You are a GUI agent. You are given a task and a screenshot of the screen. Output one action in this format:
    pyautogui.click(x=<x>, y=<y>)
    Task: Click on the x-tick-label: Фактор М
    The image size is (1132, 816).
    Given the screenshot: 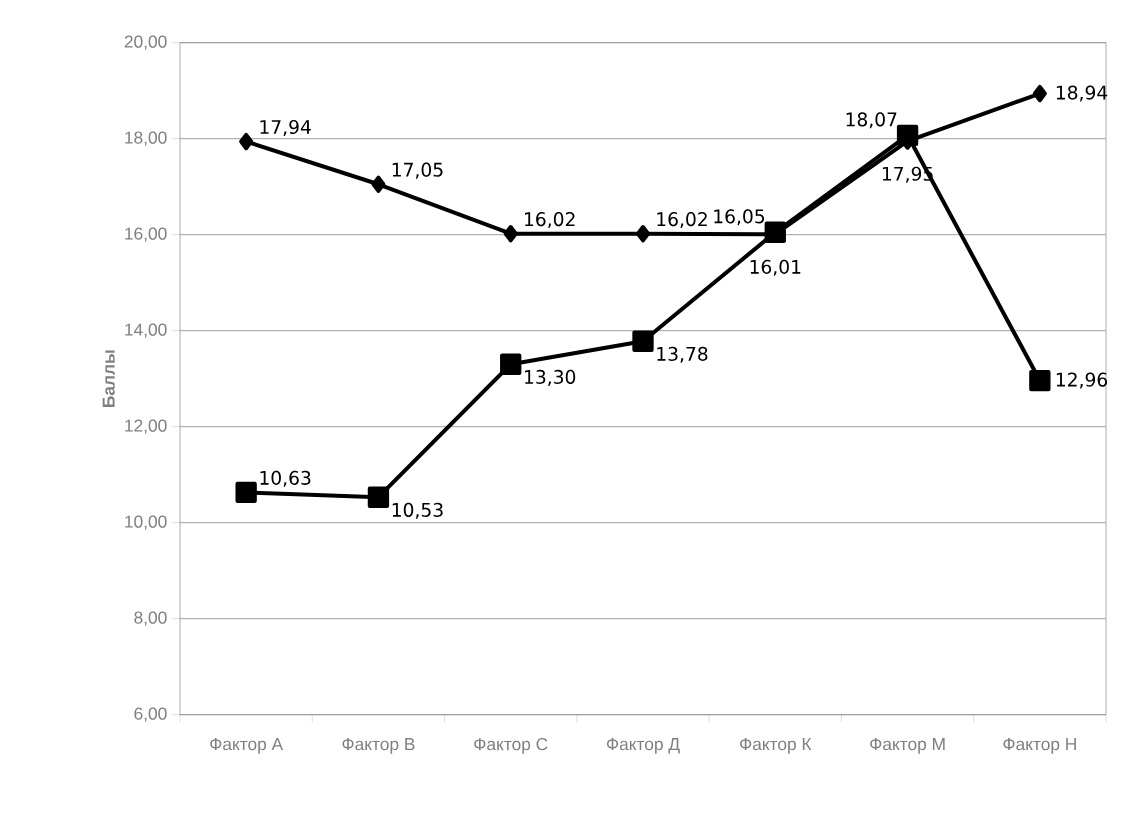 What is the action you would take?
    pyautogui.click(x=907, y=746)
    